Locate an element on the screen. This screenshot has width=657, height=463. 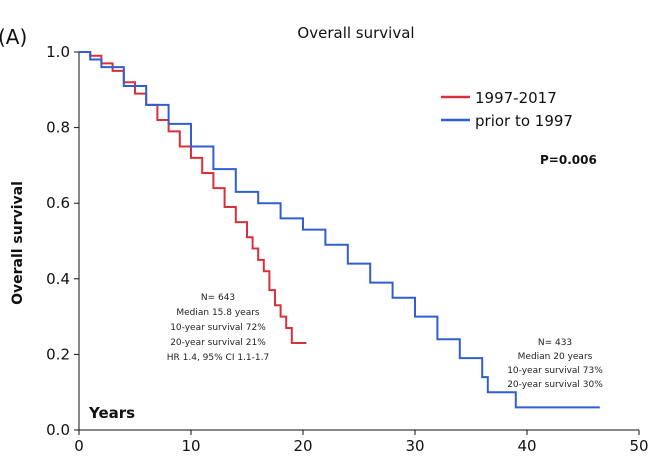
x-tick-label: 40 is located at coordinates (526, 446).